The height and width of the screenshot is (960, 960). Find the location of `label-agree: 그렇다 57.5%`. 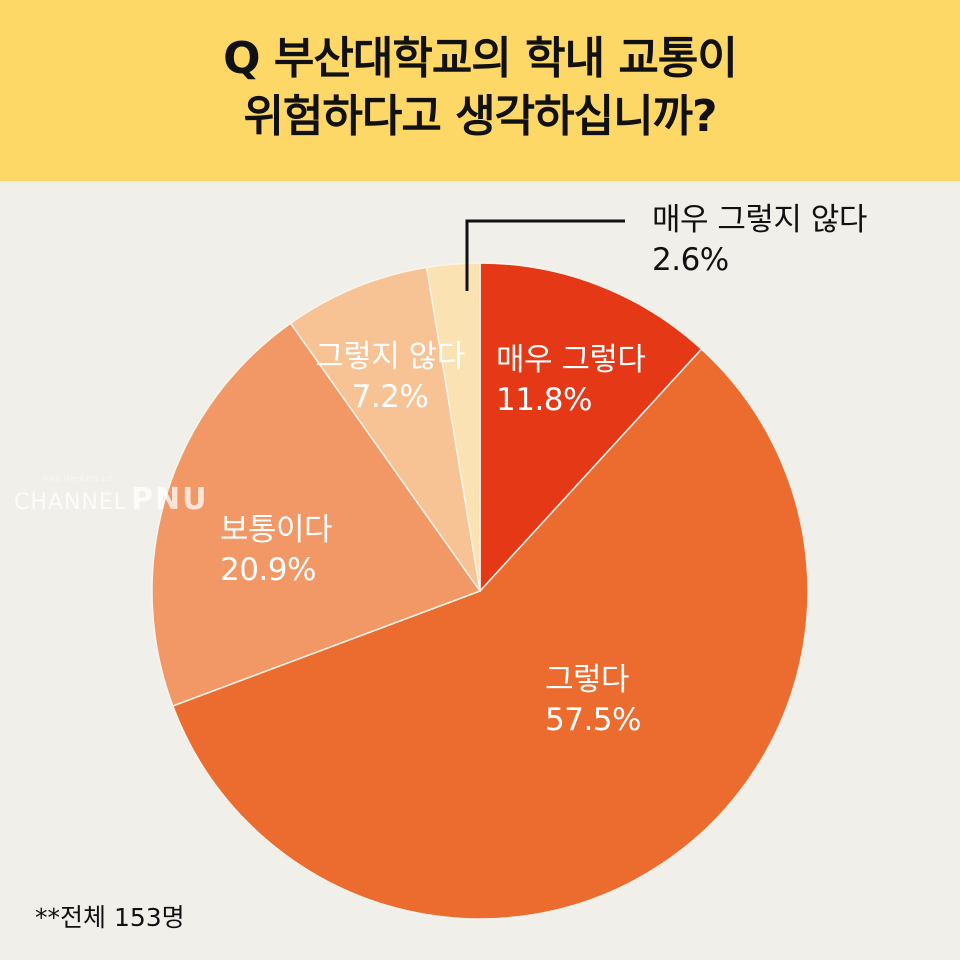

label-agree: 그렇다 57.5% is located at coordinates (593, 700).